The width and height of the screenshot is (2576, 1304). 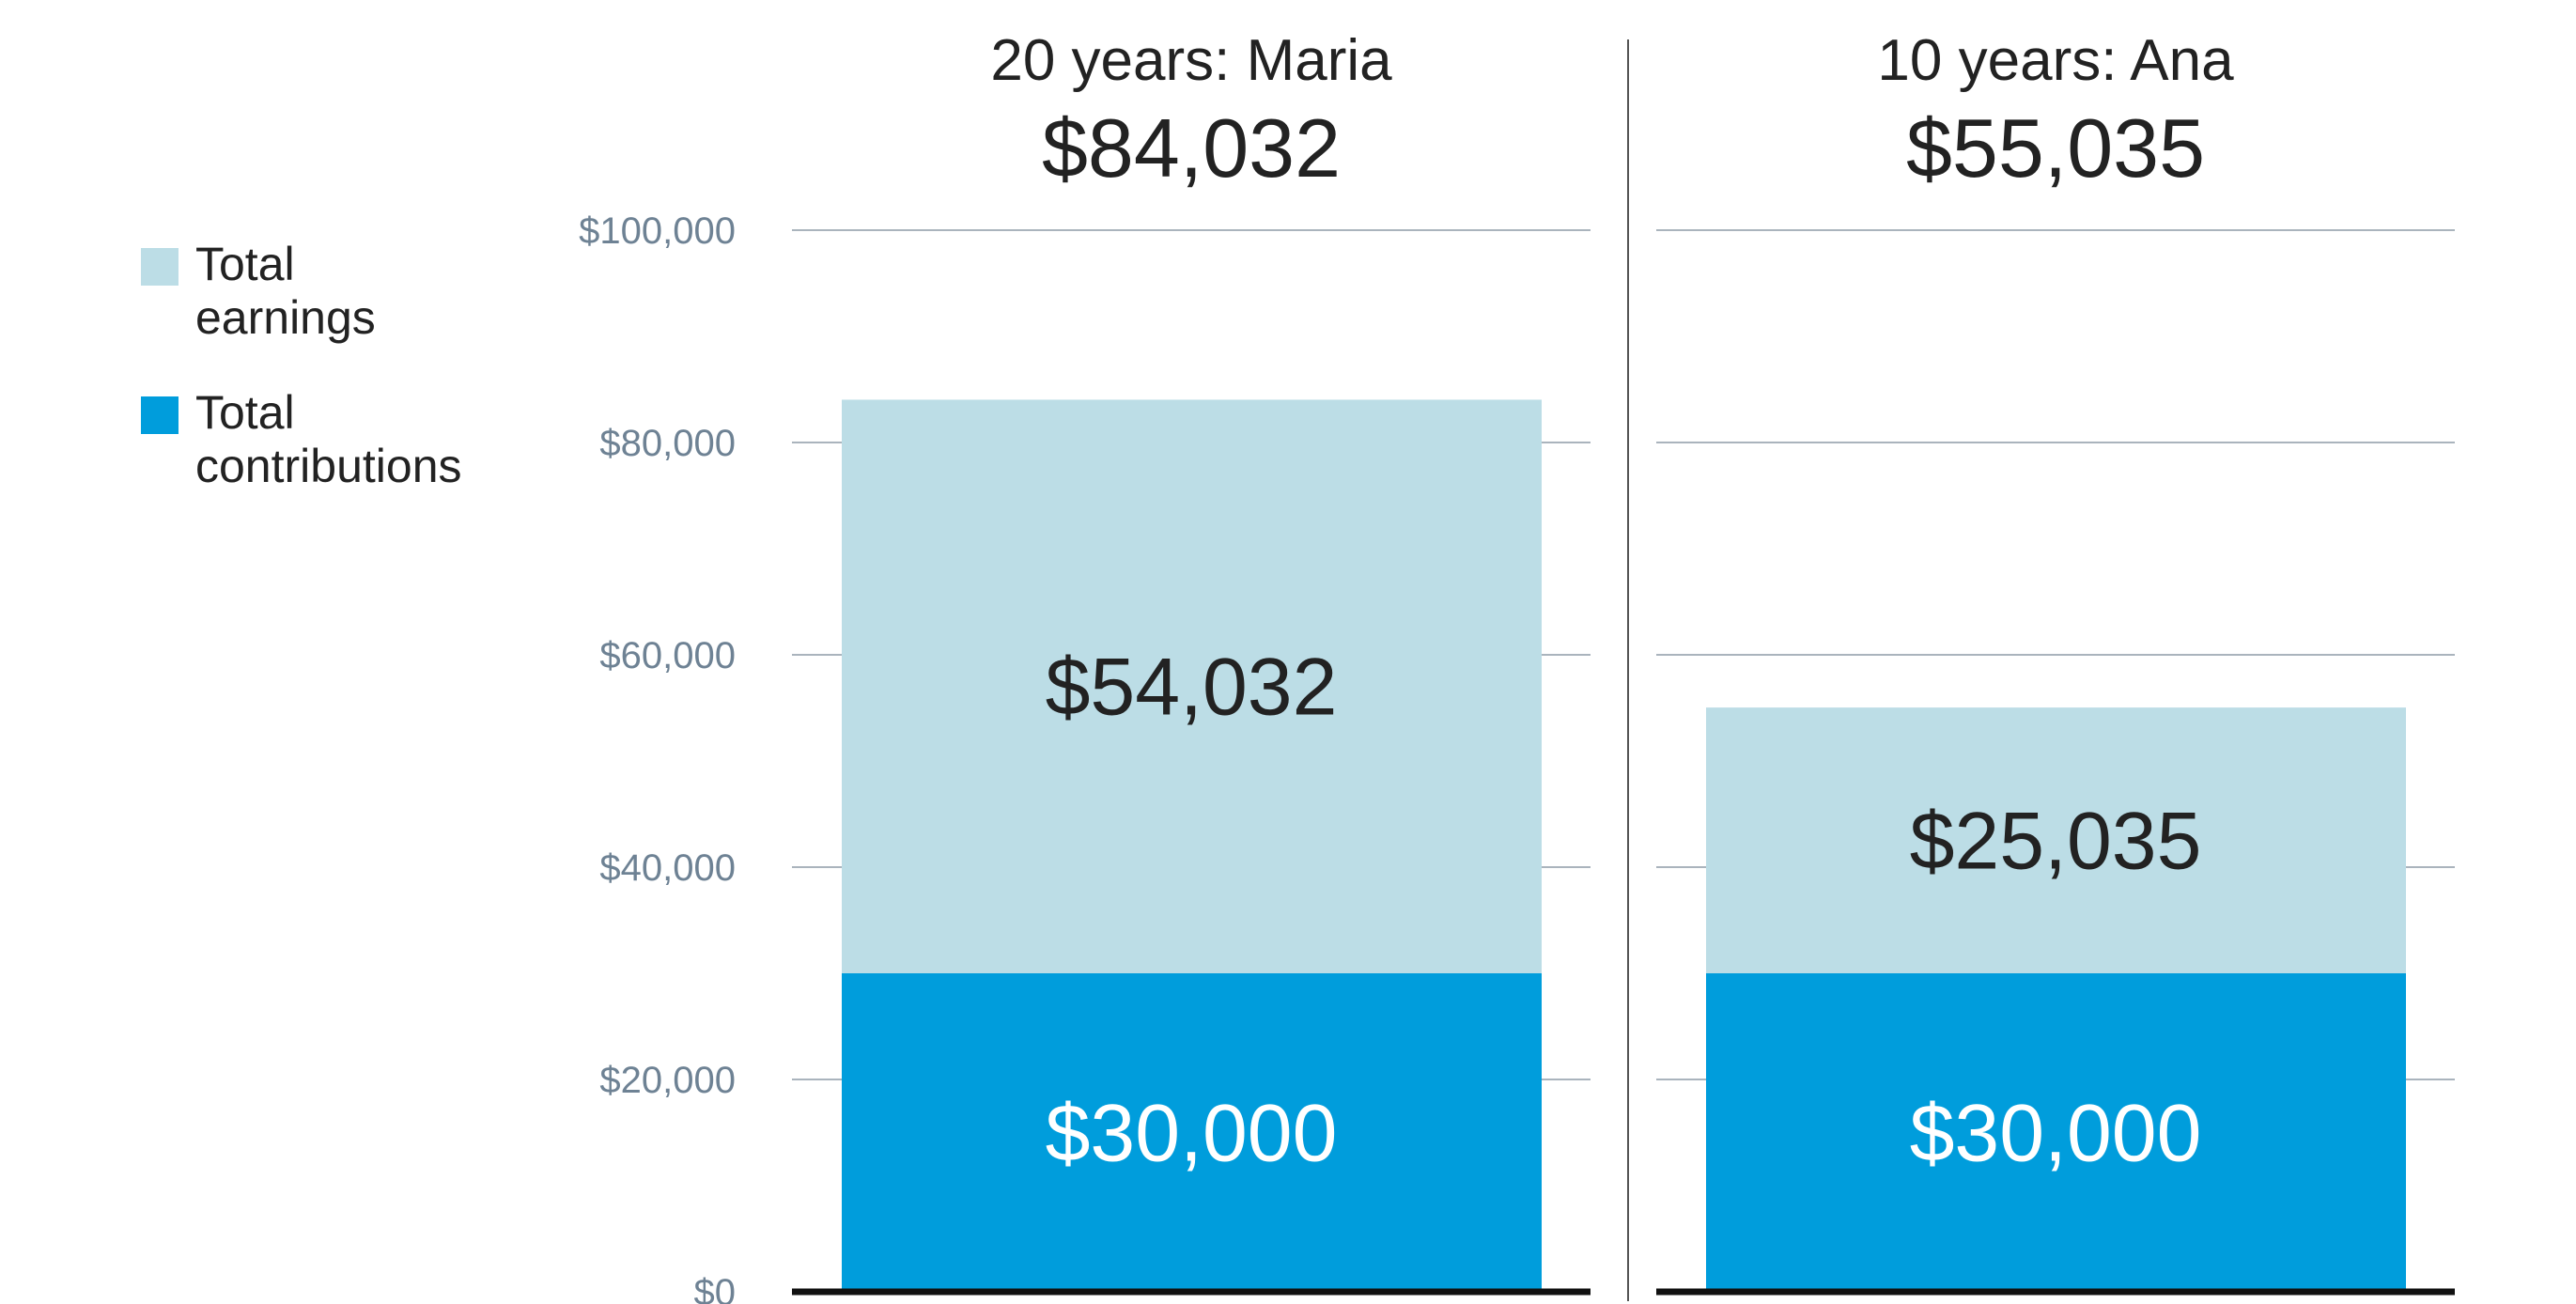 I want to click on y-tick-label: $100,000, so click(x=657, y=231).